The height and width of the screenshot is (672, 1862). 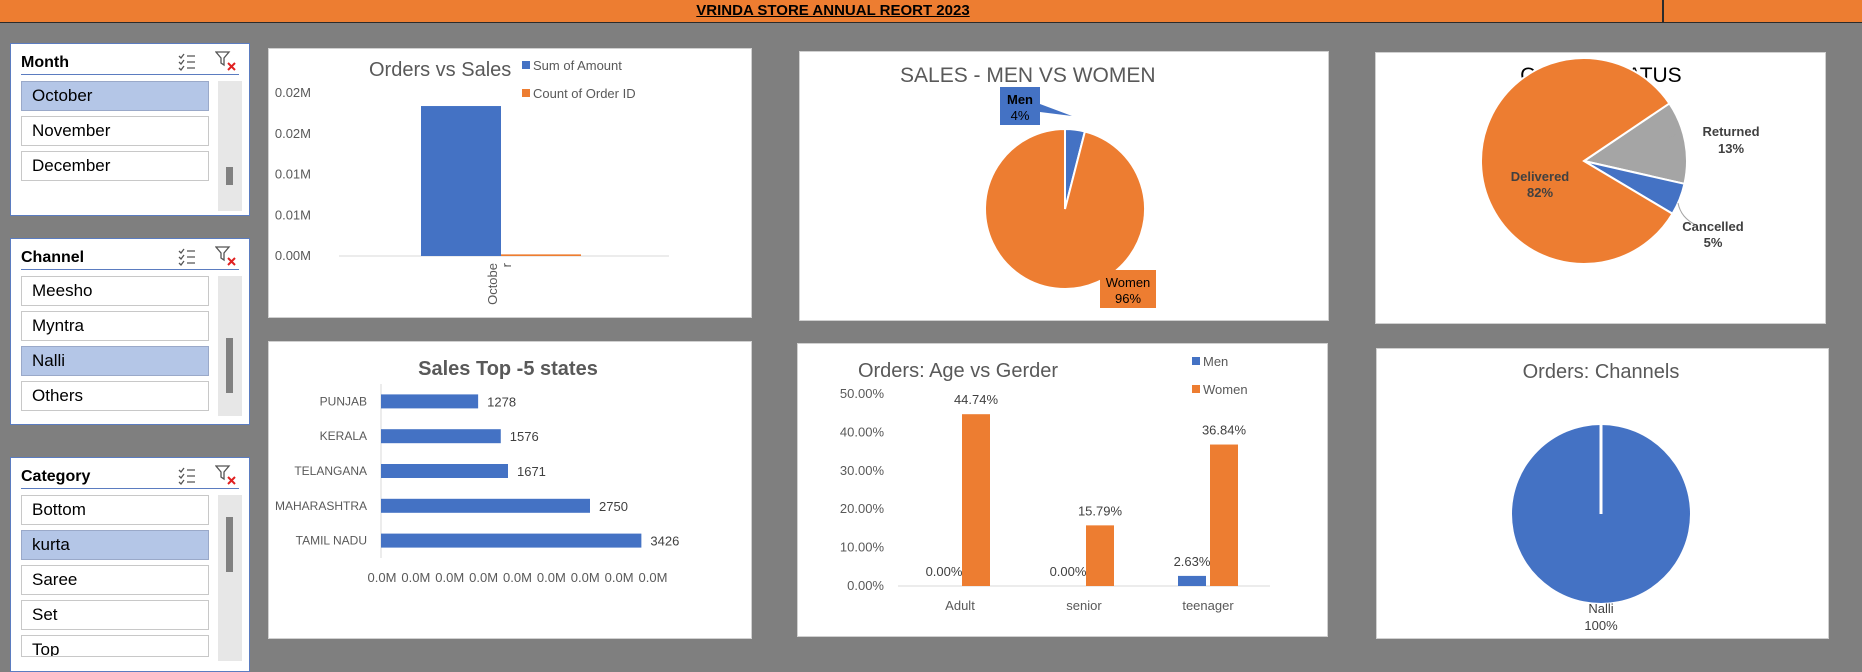 I want to click on legend-label: Men, so click(x=1215, y=361).